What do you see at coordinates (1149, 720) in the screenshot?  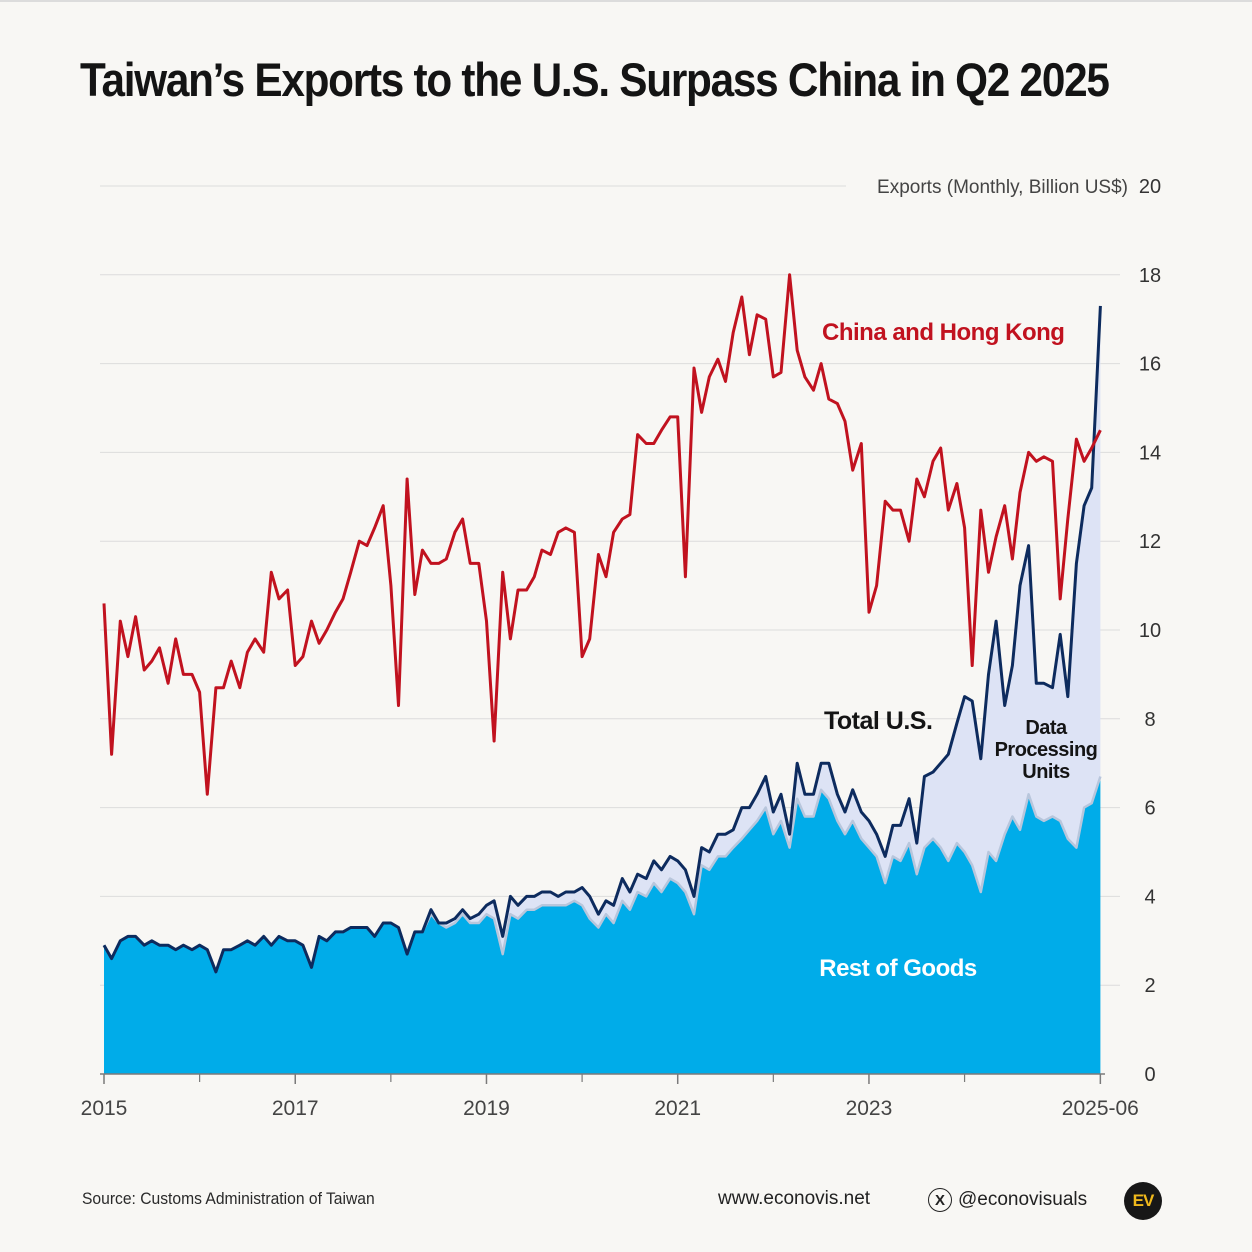 I see `y-tick-label: 8` at bounding box center [1149, 720].